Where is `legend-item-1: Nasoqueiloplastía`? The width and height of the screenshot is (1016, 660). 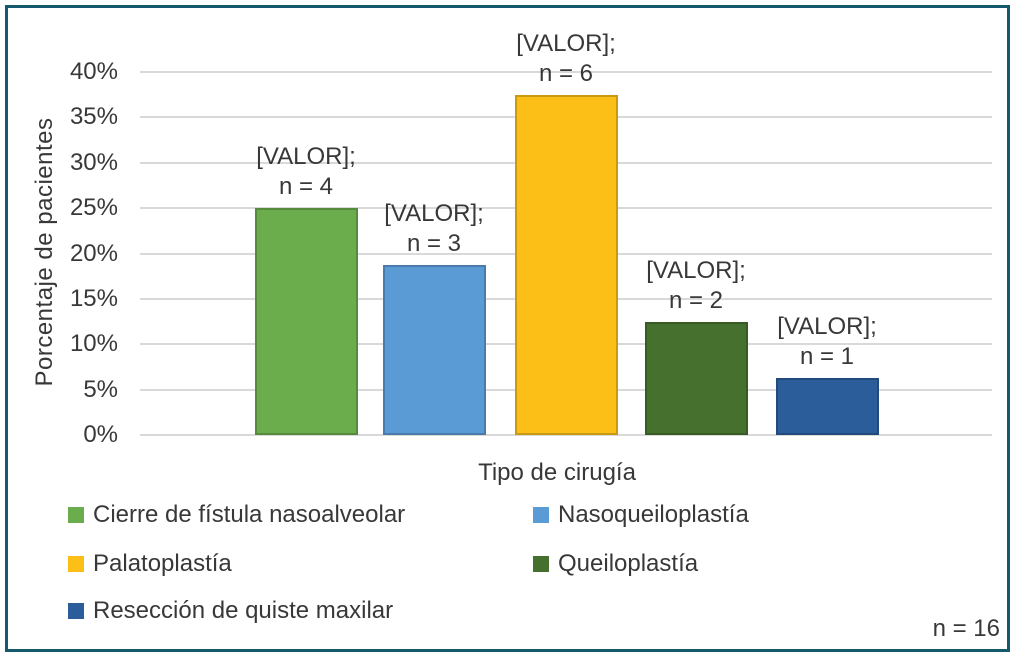 legend-item-1: Nasoqueiloplastía is located at coordinates (641, 514).